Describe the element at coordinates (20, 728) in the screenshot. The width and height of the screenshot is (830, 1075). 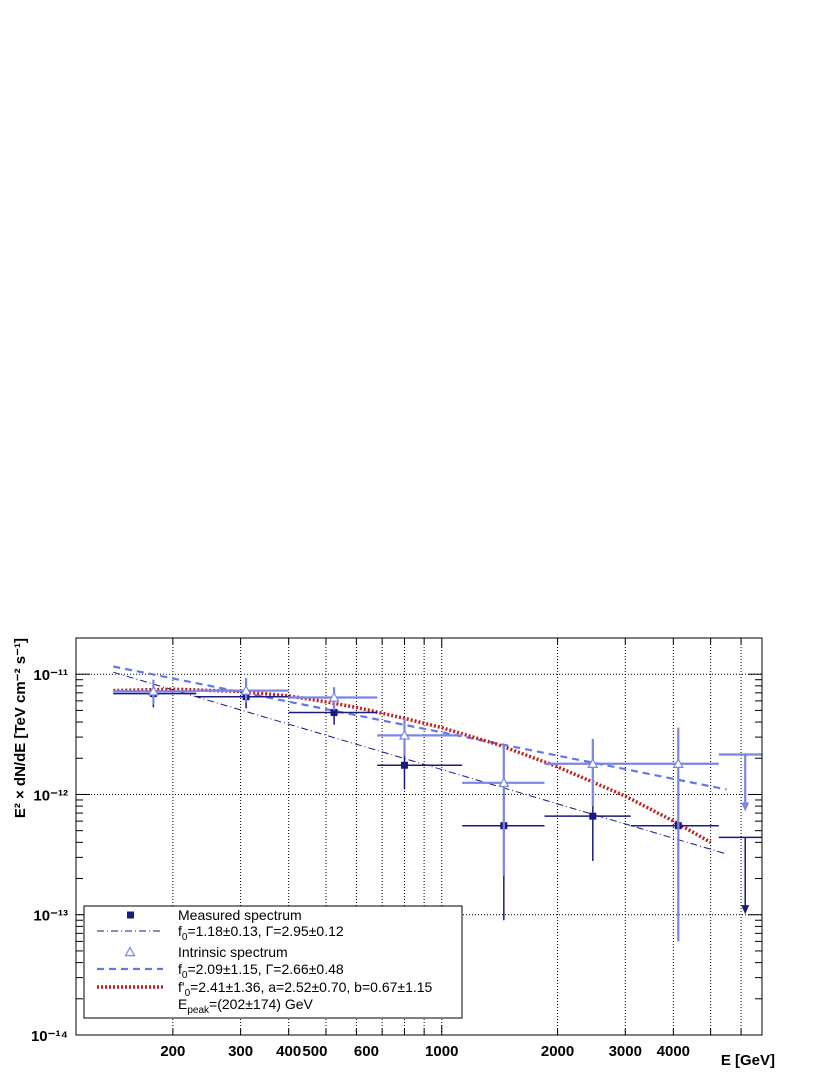
I see `y-axis-title: E² × dN/dE [TeV cm⁻² s⁻¹]` at that location.